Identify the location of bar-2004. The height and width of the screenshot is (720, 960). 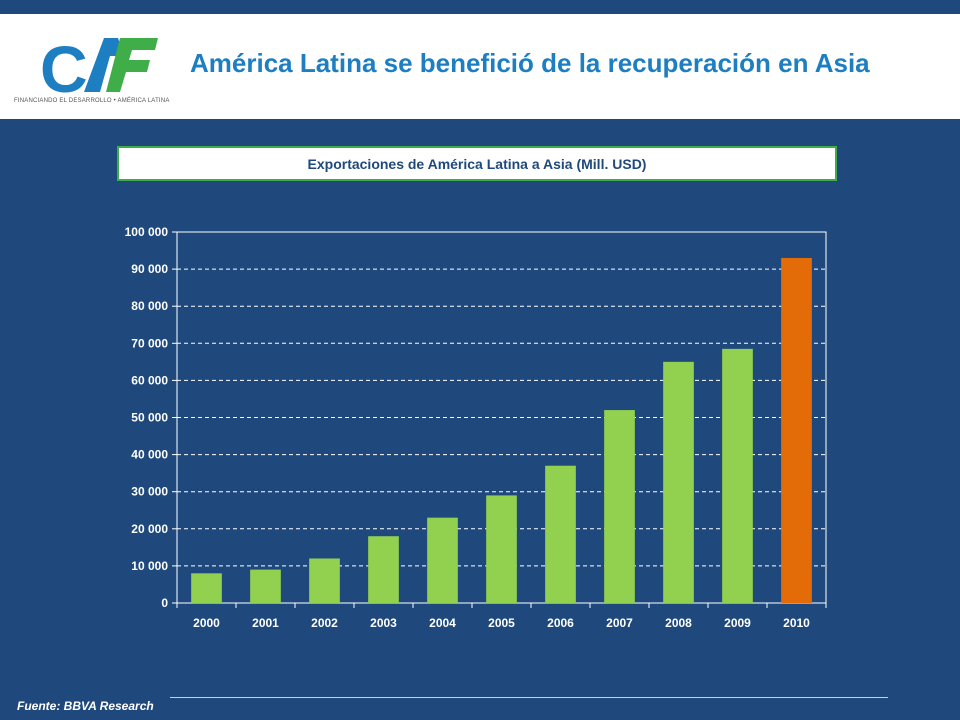
(442, 560).